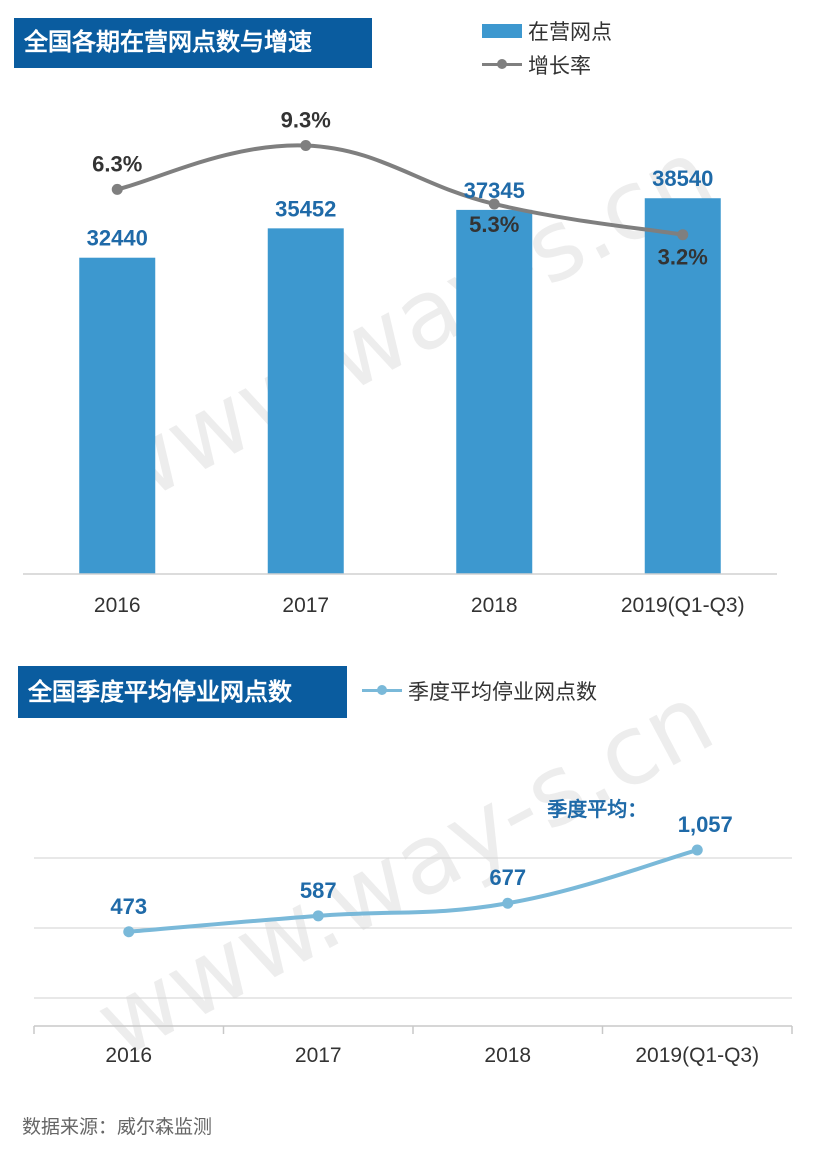 Image resolution: width=815 pixels, height=1153 pixels. Describe the element at coordinates (682, 178) in the screenshot. I see `bar-value-label: 38540` at that location.